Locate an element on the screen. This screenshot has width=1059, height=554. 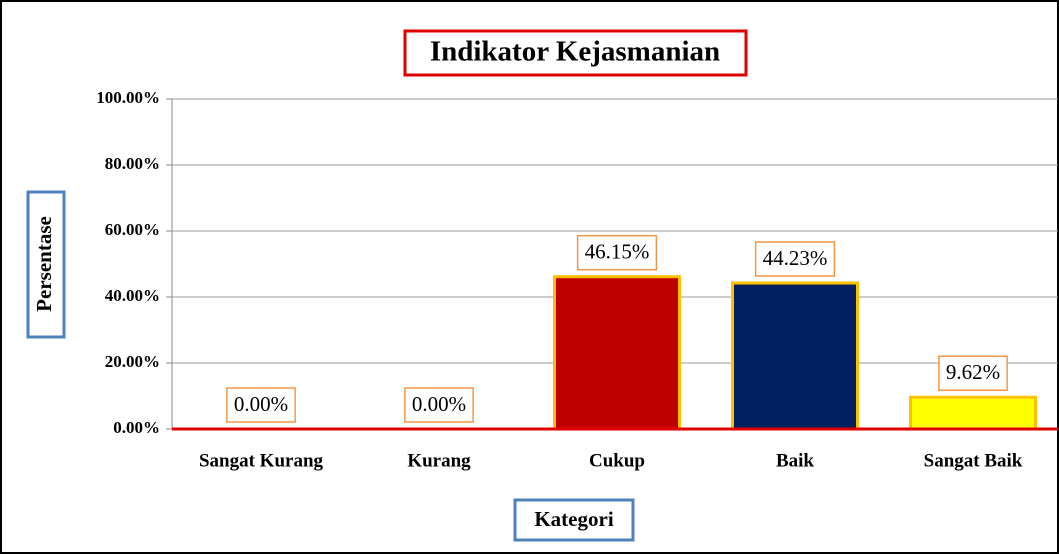
x-label-box is located at coordinates (574, 520).